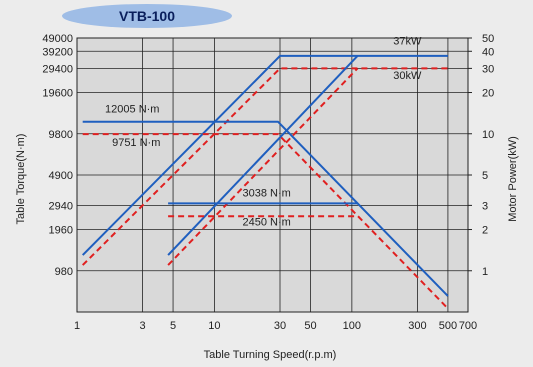 The image size is (533, 367). What do you see at coordinates (136, 143) in the screenshot?
I see `annotation-label: 9751 N·m` at bounding box center [136, 143].